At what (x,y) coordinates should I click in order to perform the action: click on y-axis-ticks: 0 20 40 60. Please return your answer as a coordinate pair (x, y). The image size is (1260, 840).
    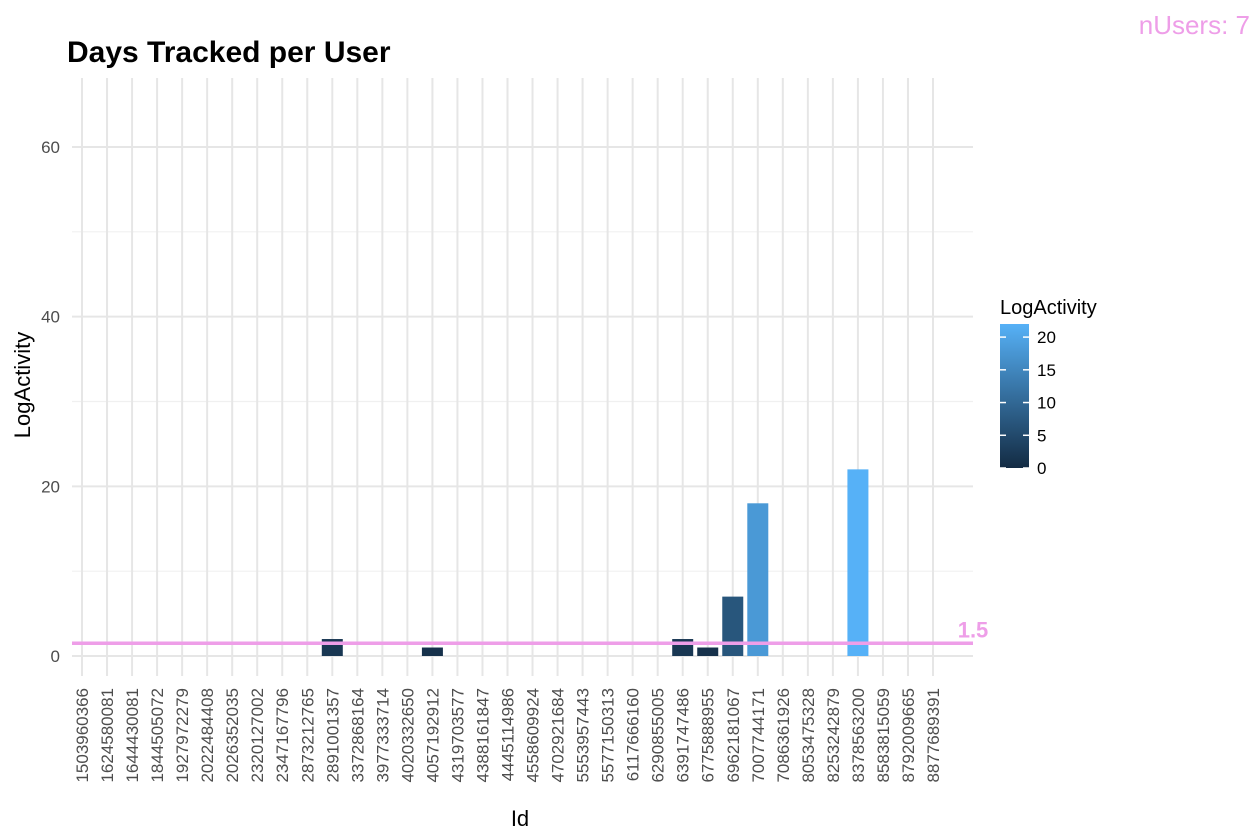
    Looking at the image, I should click on (50, 402).